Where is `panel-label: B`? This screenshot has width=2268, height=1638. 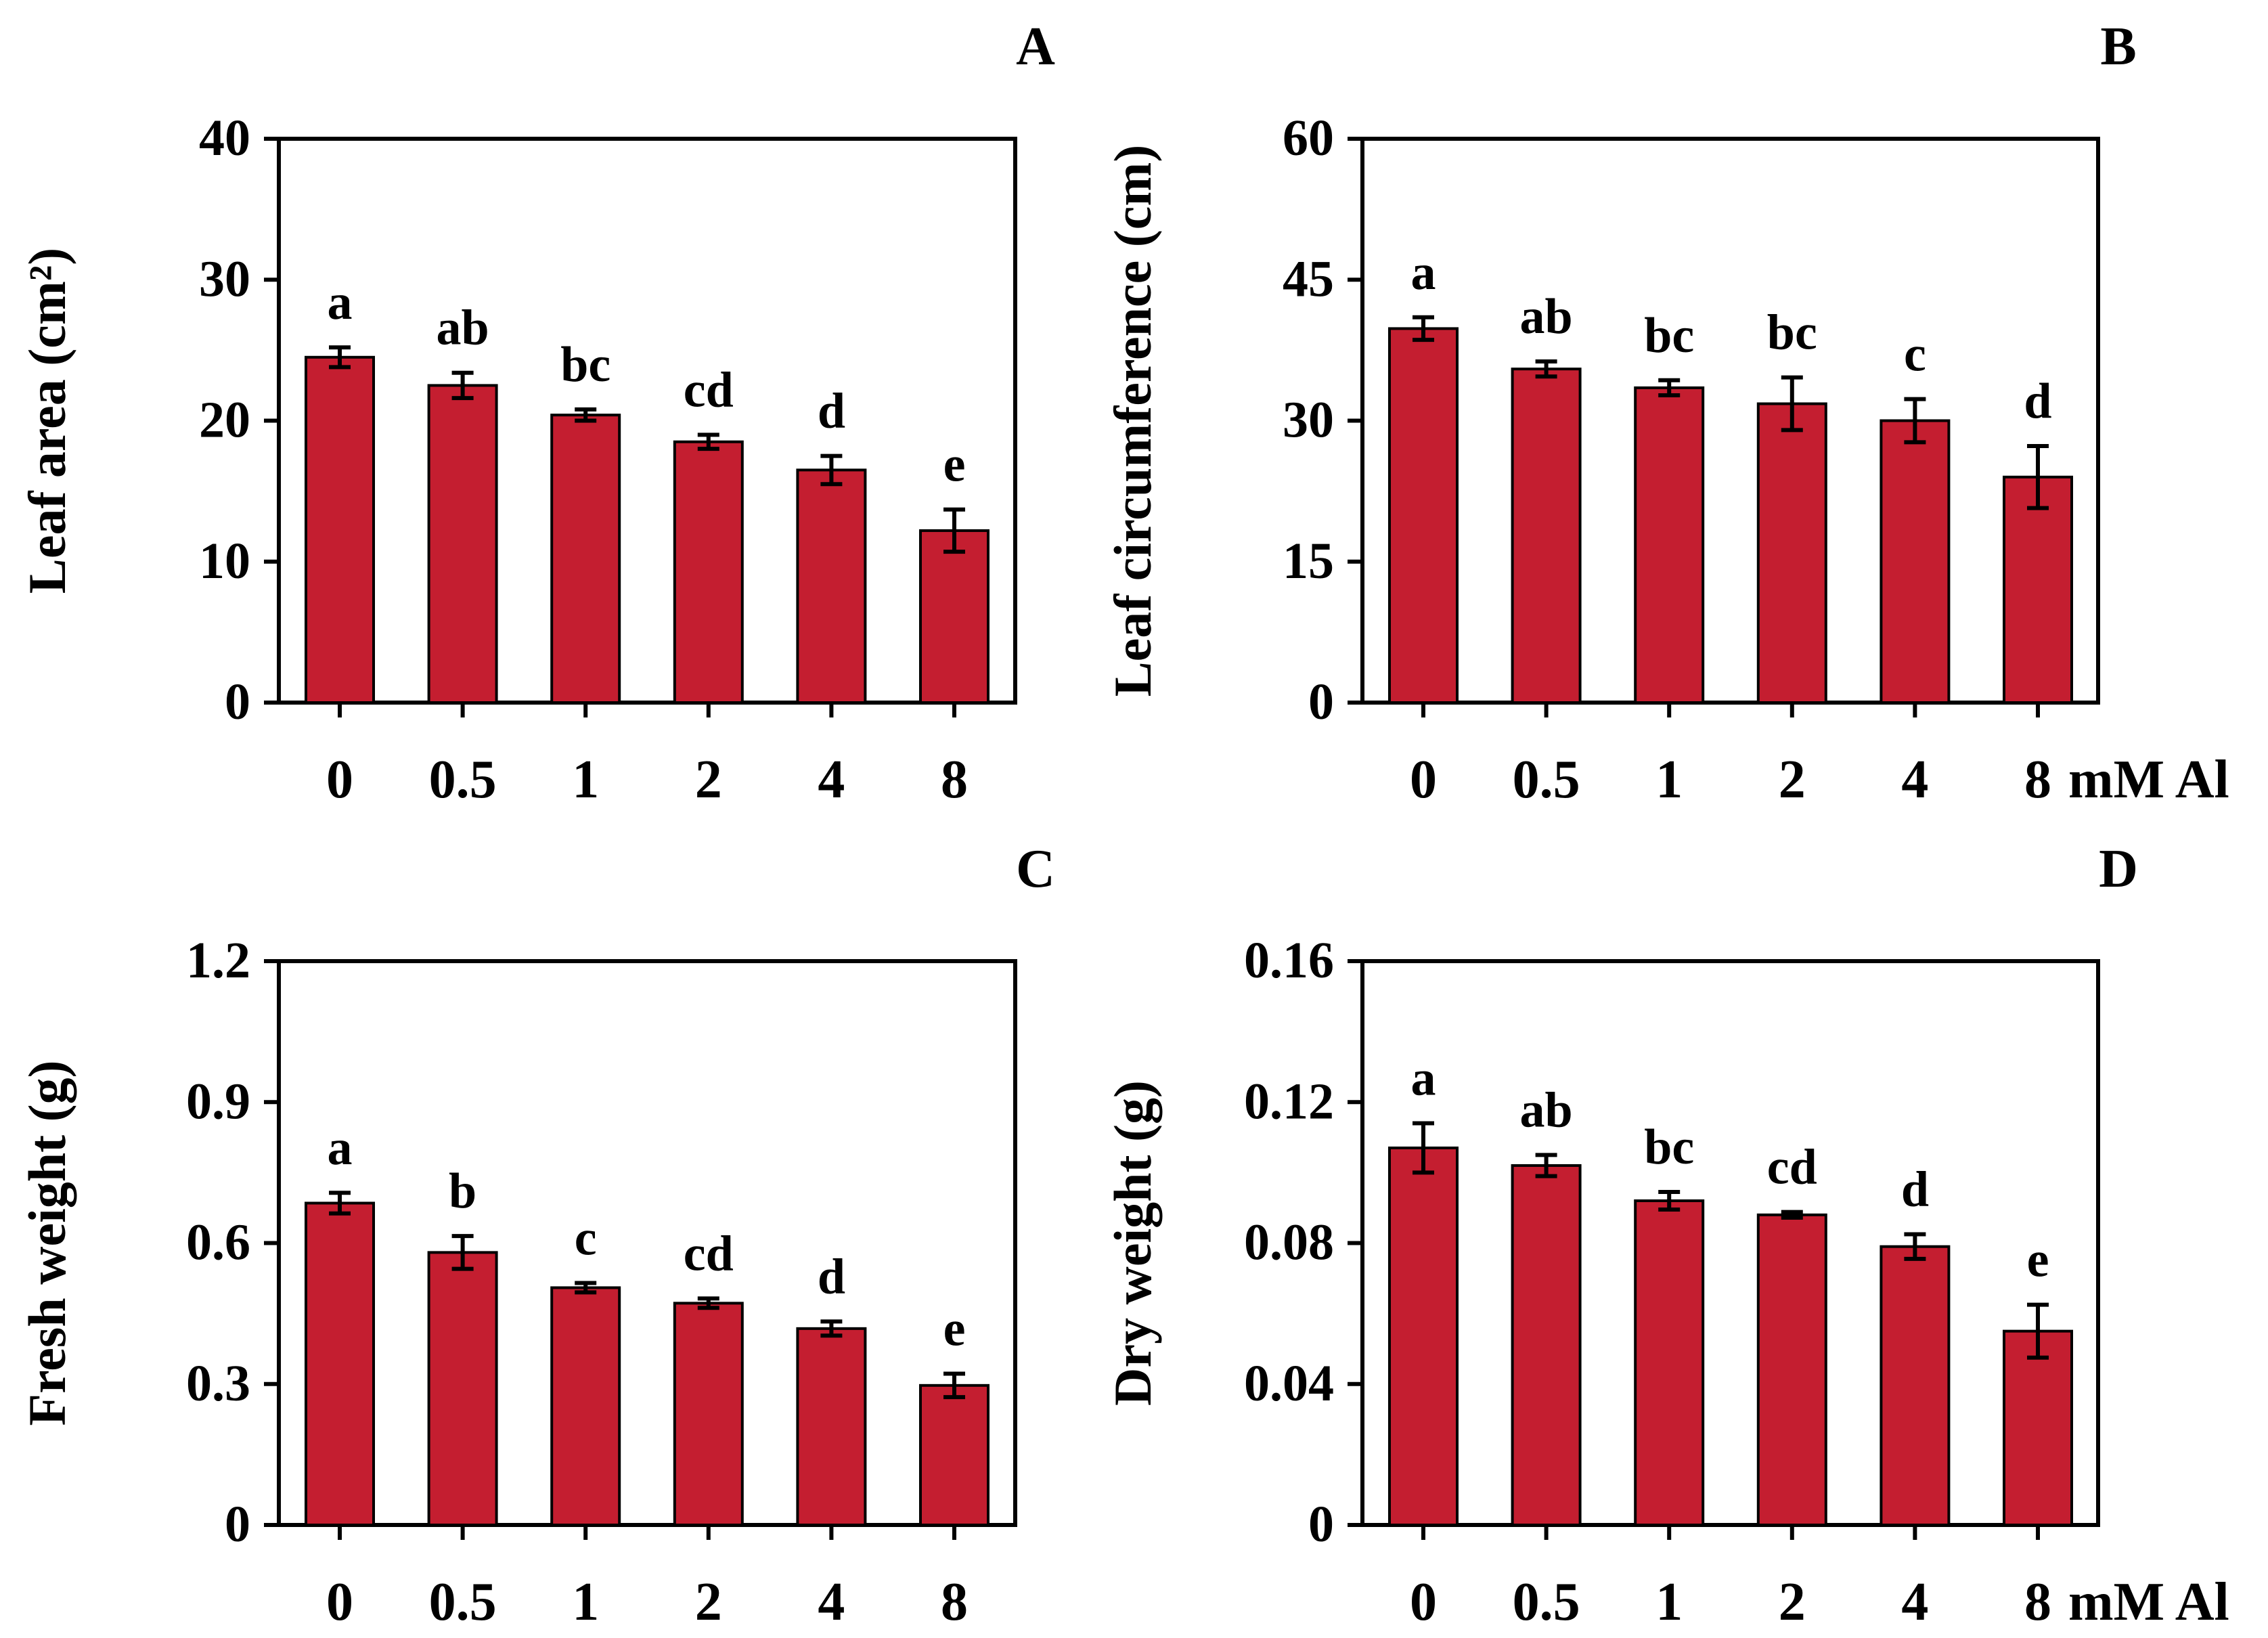
panel-label: B is located at coordinates (2118, 47).